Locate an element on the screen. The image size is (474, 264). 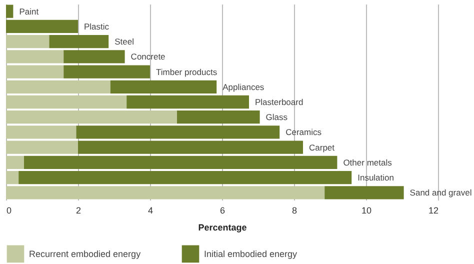
y-tick-label: Appliances is located at coordinates (243, 87).